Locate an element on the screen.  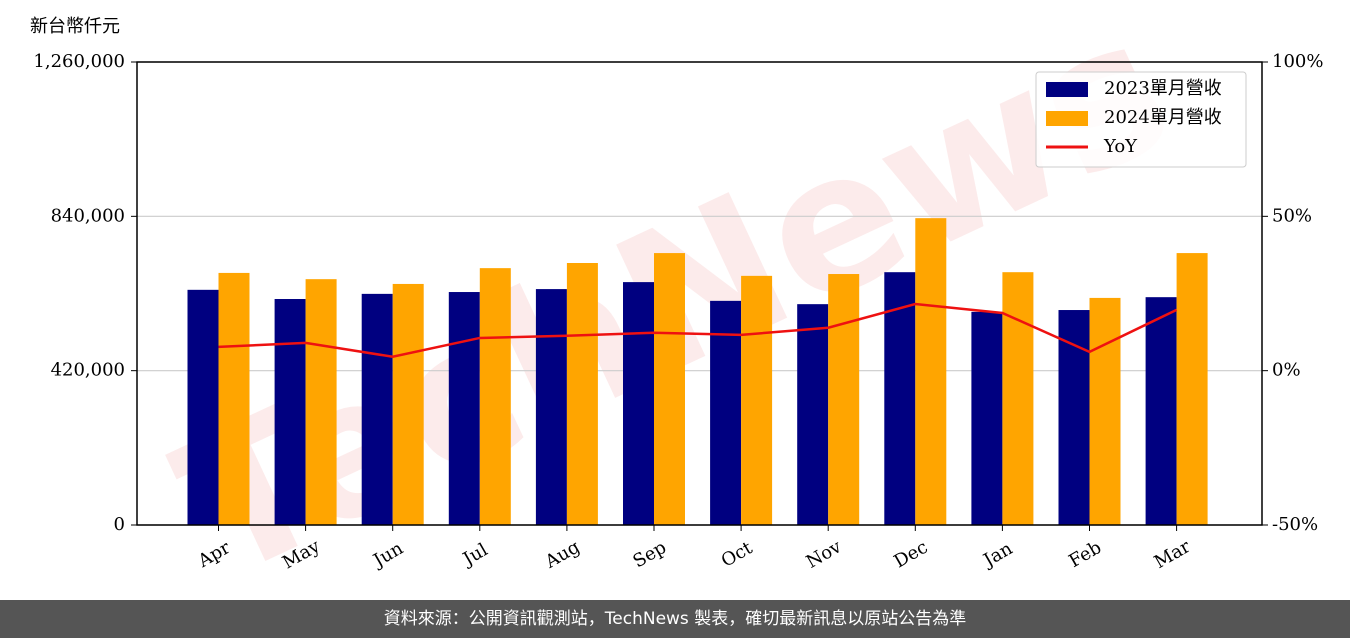
y-tick-label: 420,000 is located at coordinates (88, 370).